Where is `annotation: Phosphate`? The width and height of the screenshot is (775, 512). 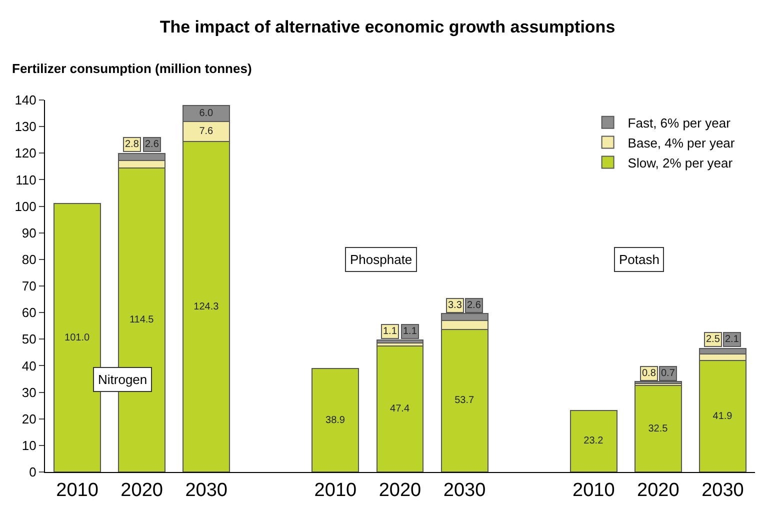
annotation: Phosphate is located at coordinates (381, 259).